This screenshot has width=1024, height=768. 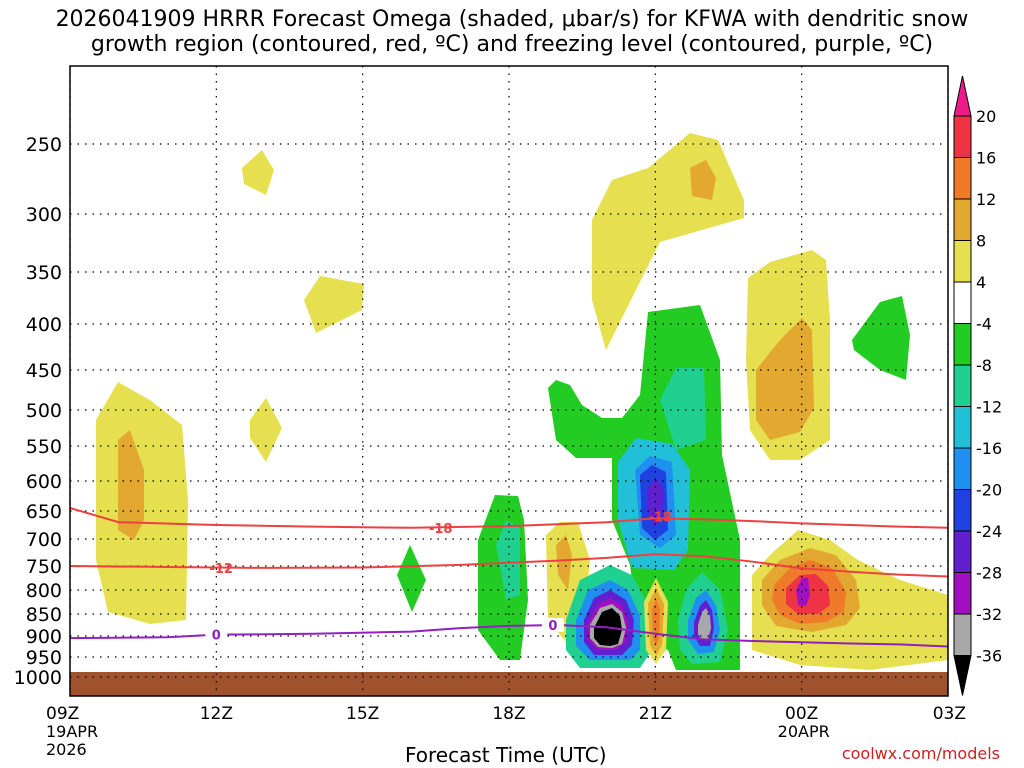 I want to click on colorbar-label--20: -20, so click(x=989, y=490).